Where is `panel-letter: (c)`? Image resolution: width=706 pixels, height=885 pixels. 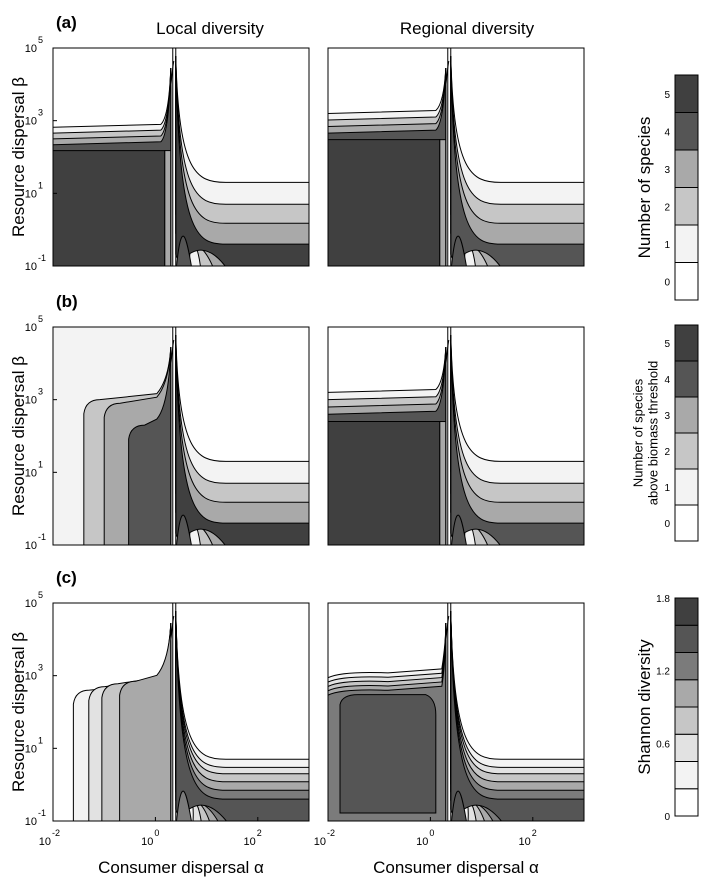
panel-letter: (c) is located at coordinates (66, 577).